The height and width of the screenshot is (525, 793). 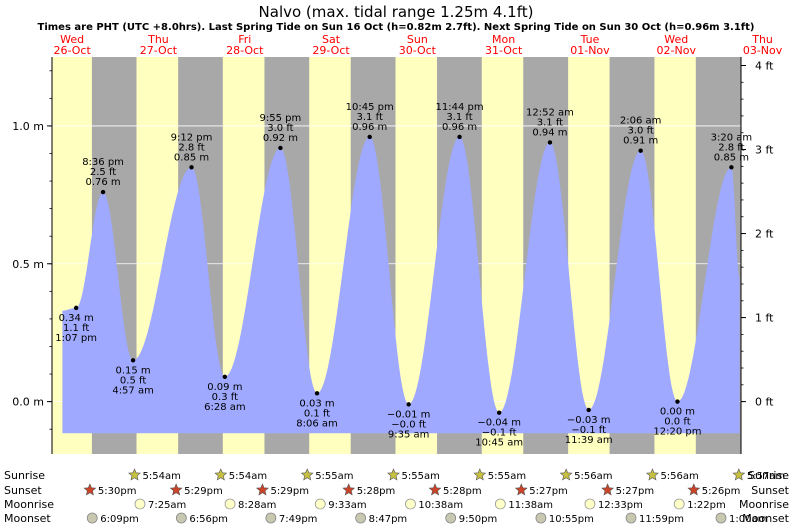 What do you see at coordinates (298, 519) in the screenshot?
I see `moonset-time: 7:49pm` at bounding box center [298, 519].